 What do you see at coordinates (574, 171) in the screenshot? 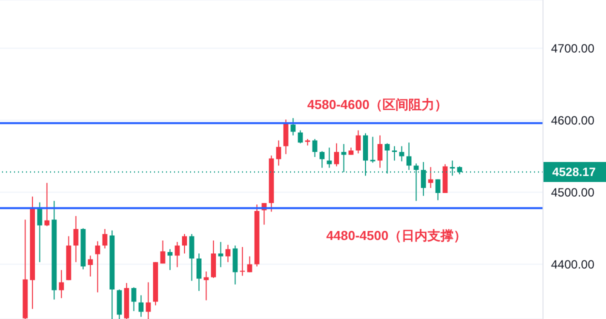
I see `ref-line-label: 4528.17` at bounding box center [574, 171].